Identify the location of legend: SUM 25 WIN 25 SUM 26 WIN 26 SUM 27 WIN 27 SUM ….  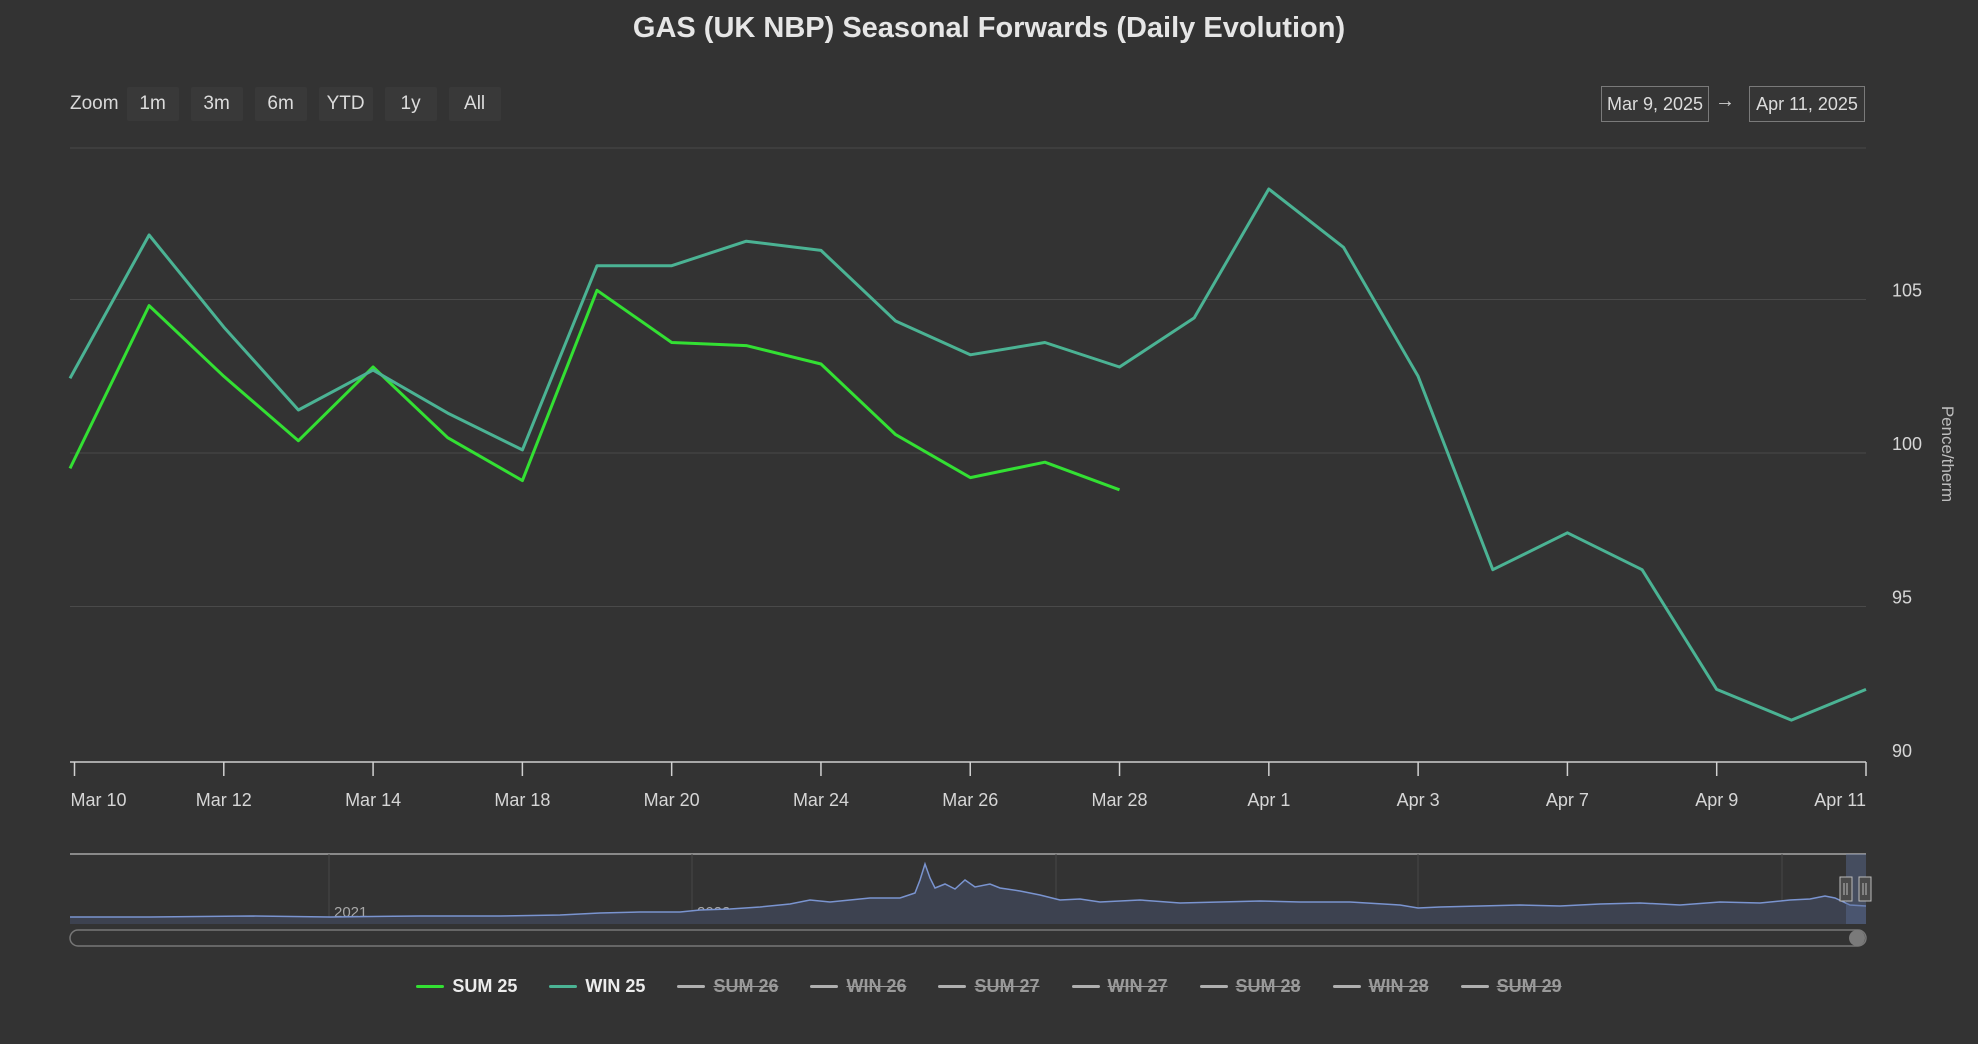
(989, 986).